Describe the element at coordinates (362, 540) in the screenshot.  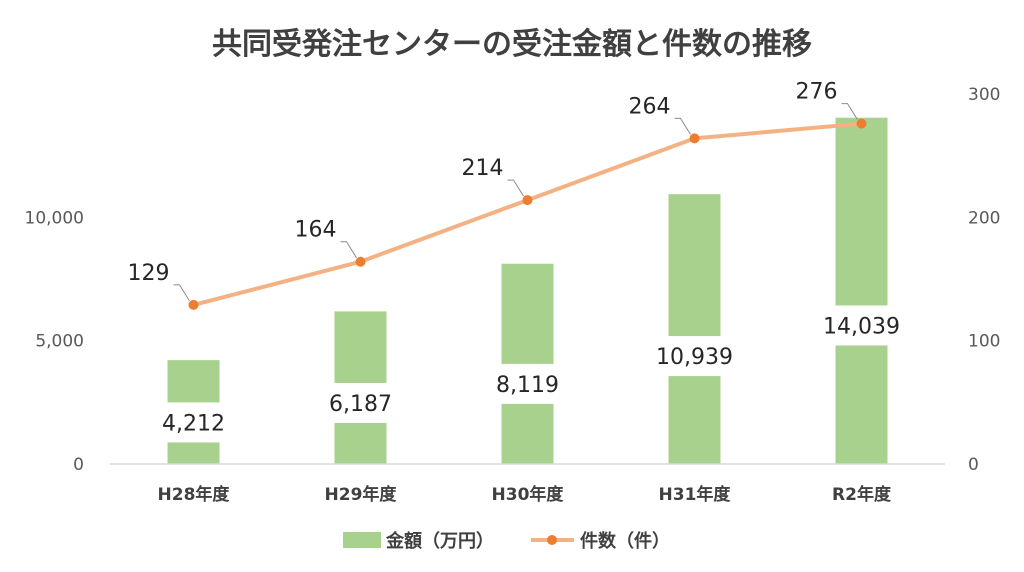
I see `legend-swatch-bar` at that location.